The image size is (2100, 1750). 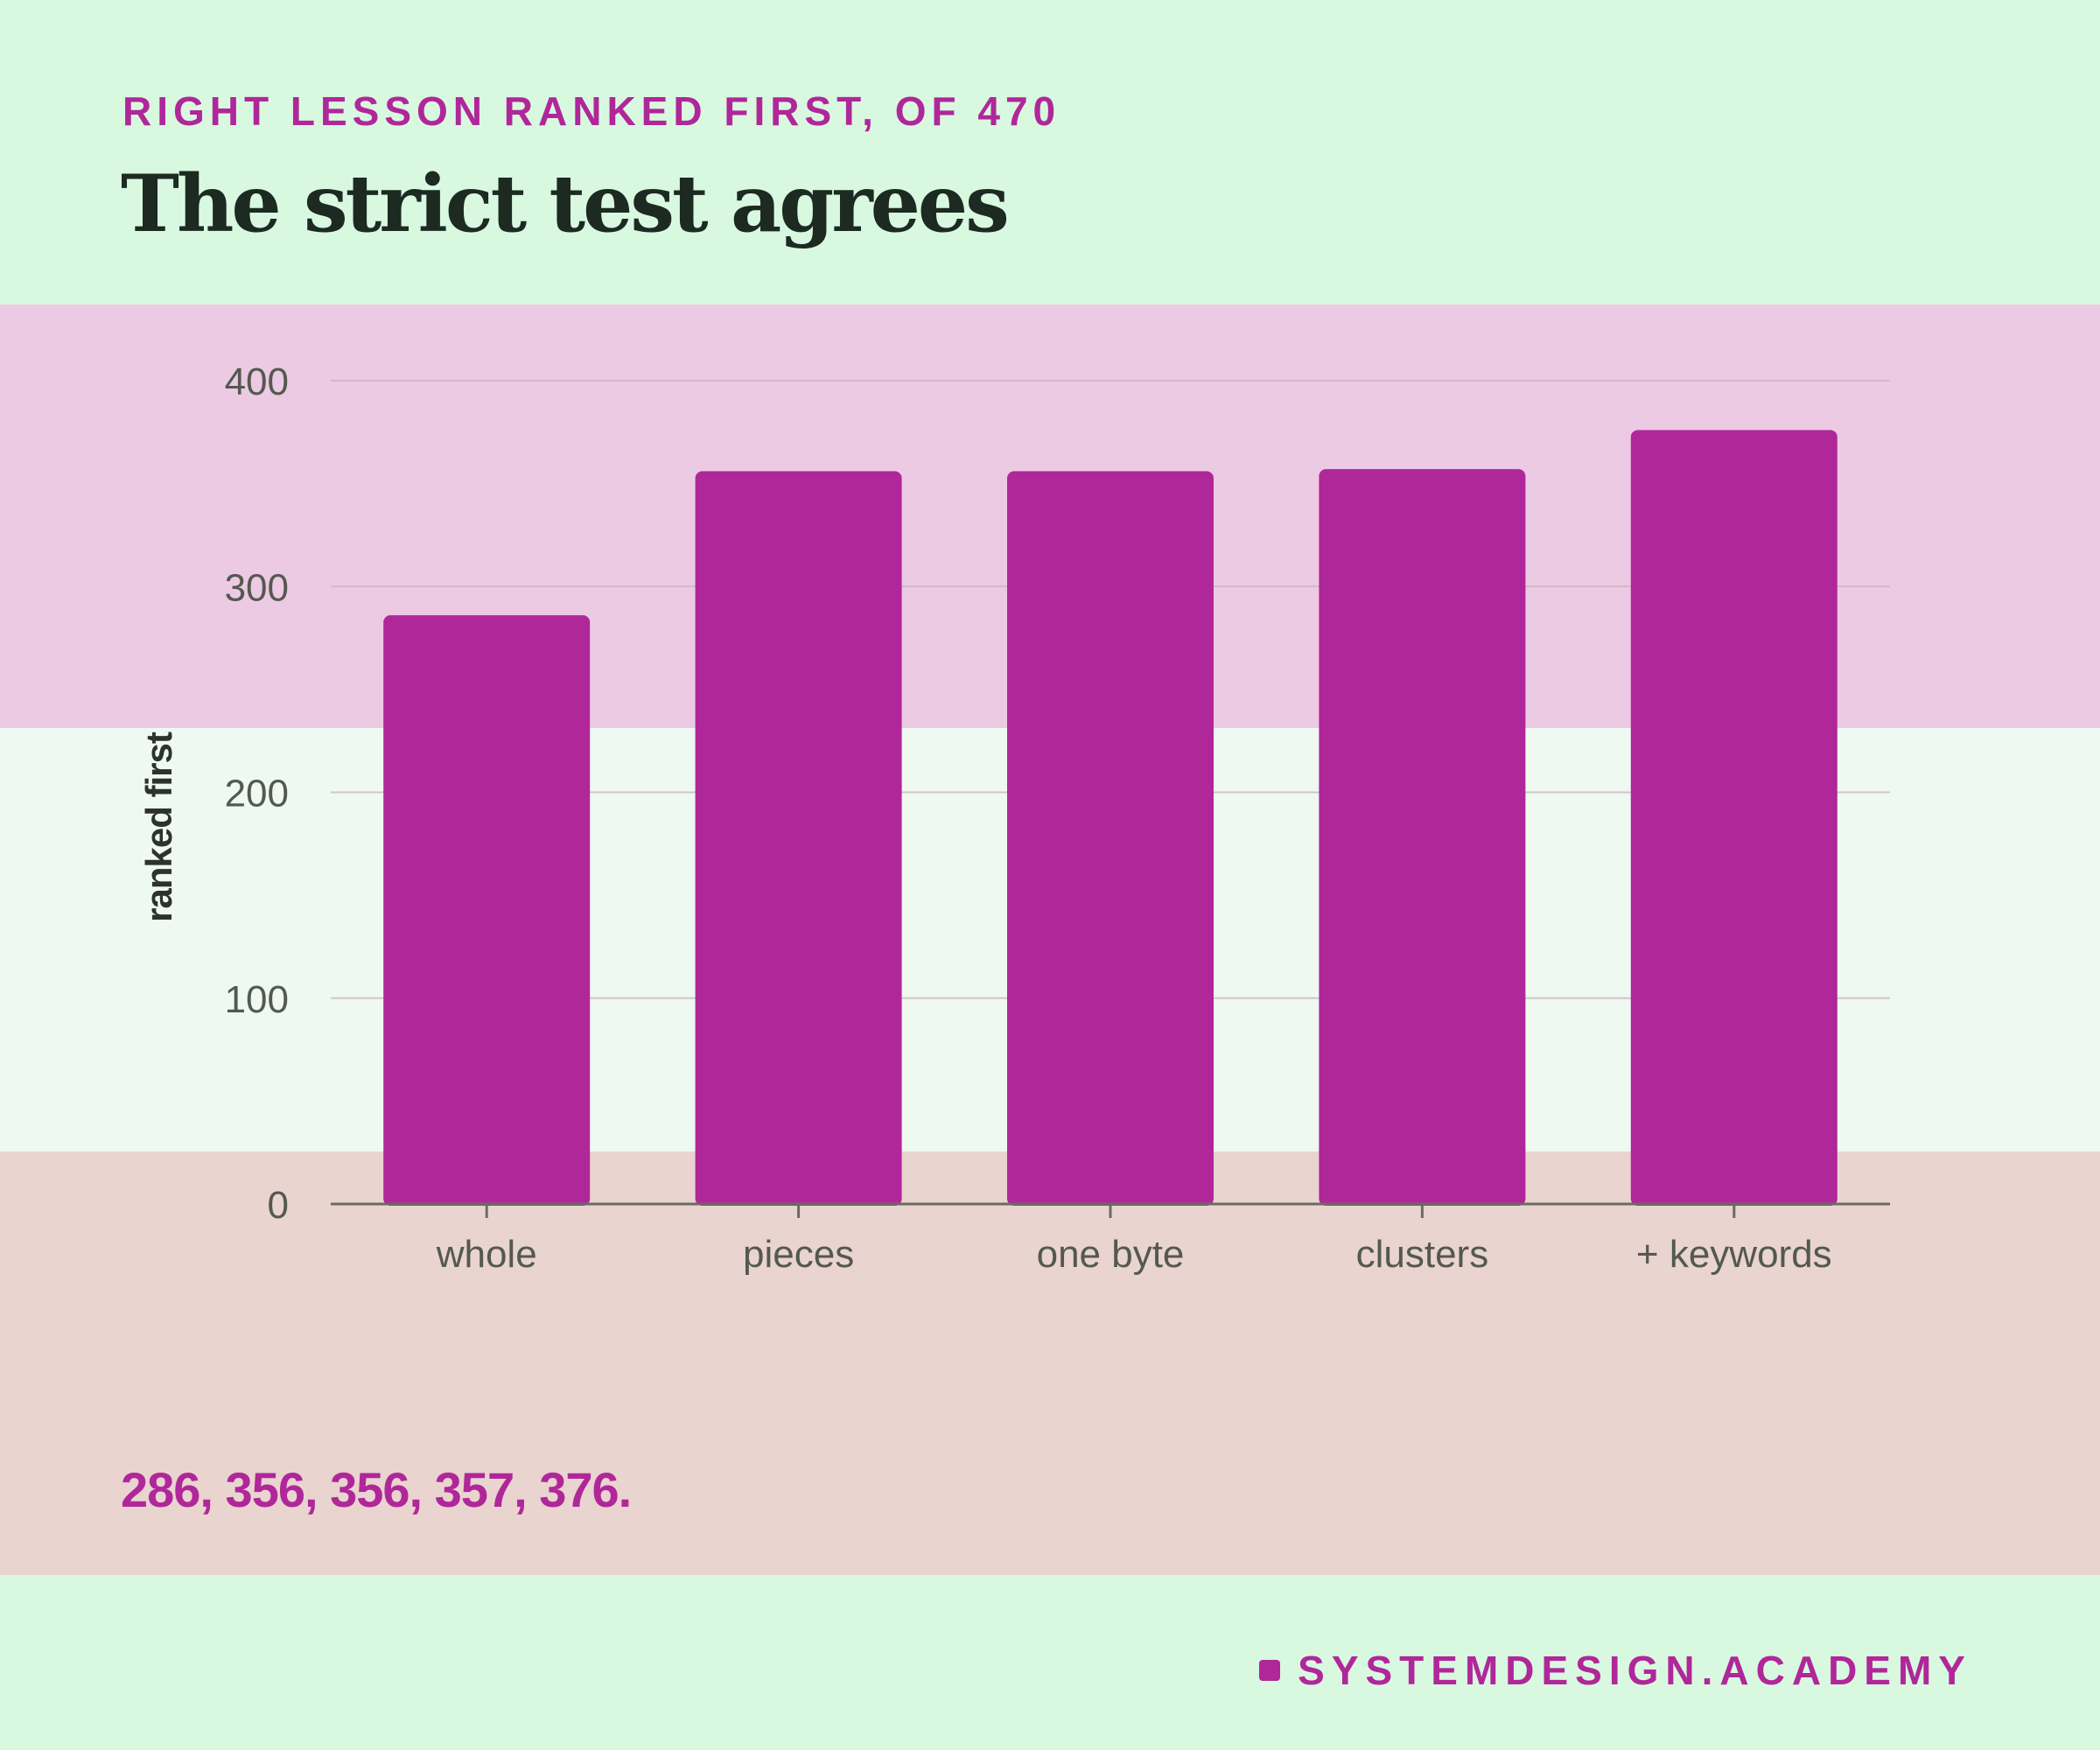 What do you see at coordinates (798, 1254) in the screenshot?
I see `x-tick-label: pieces` at bounding box center [798, 1254].